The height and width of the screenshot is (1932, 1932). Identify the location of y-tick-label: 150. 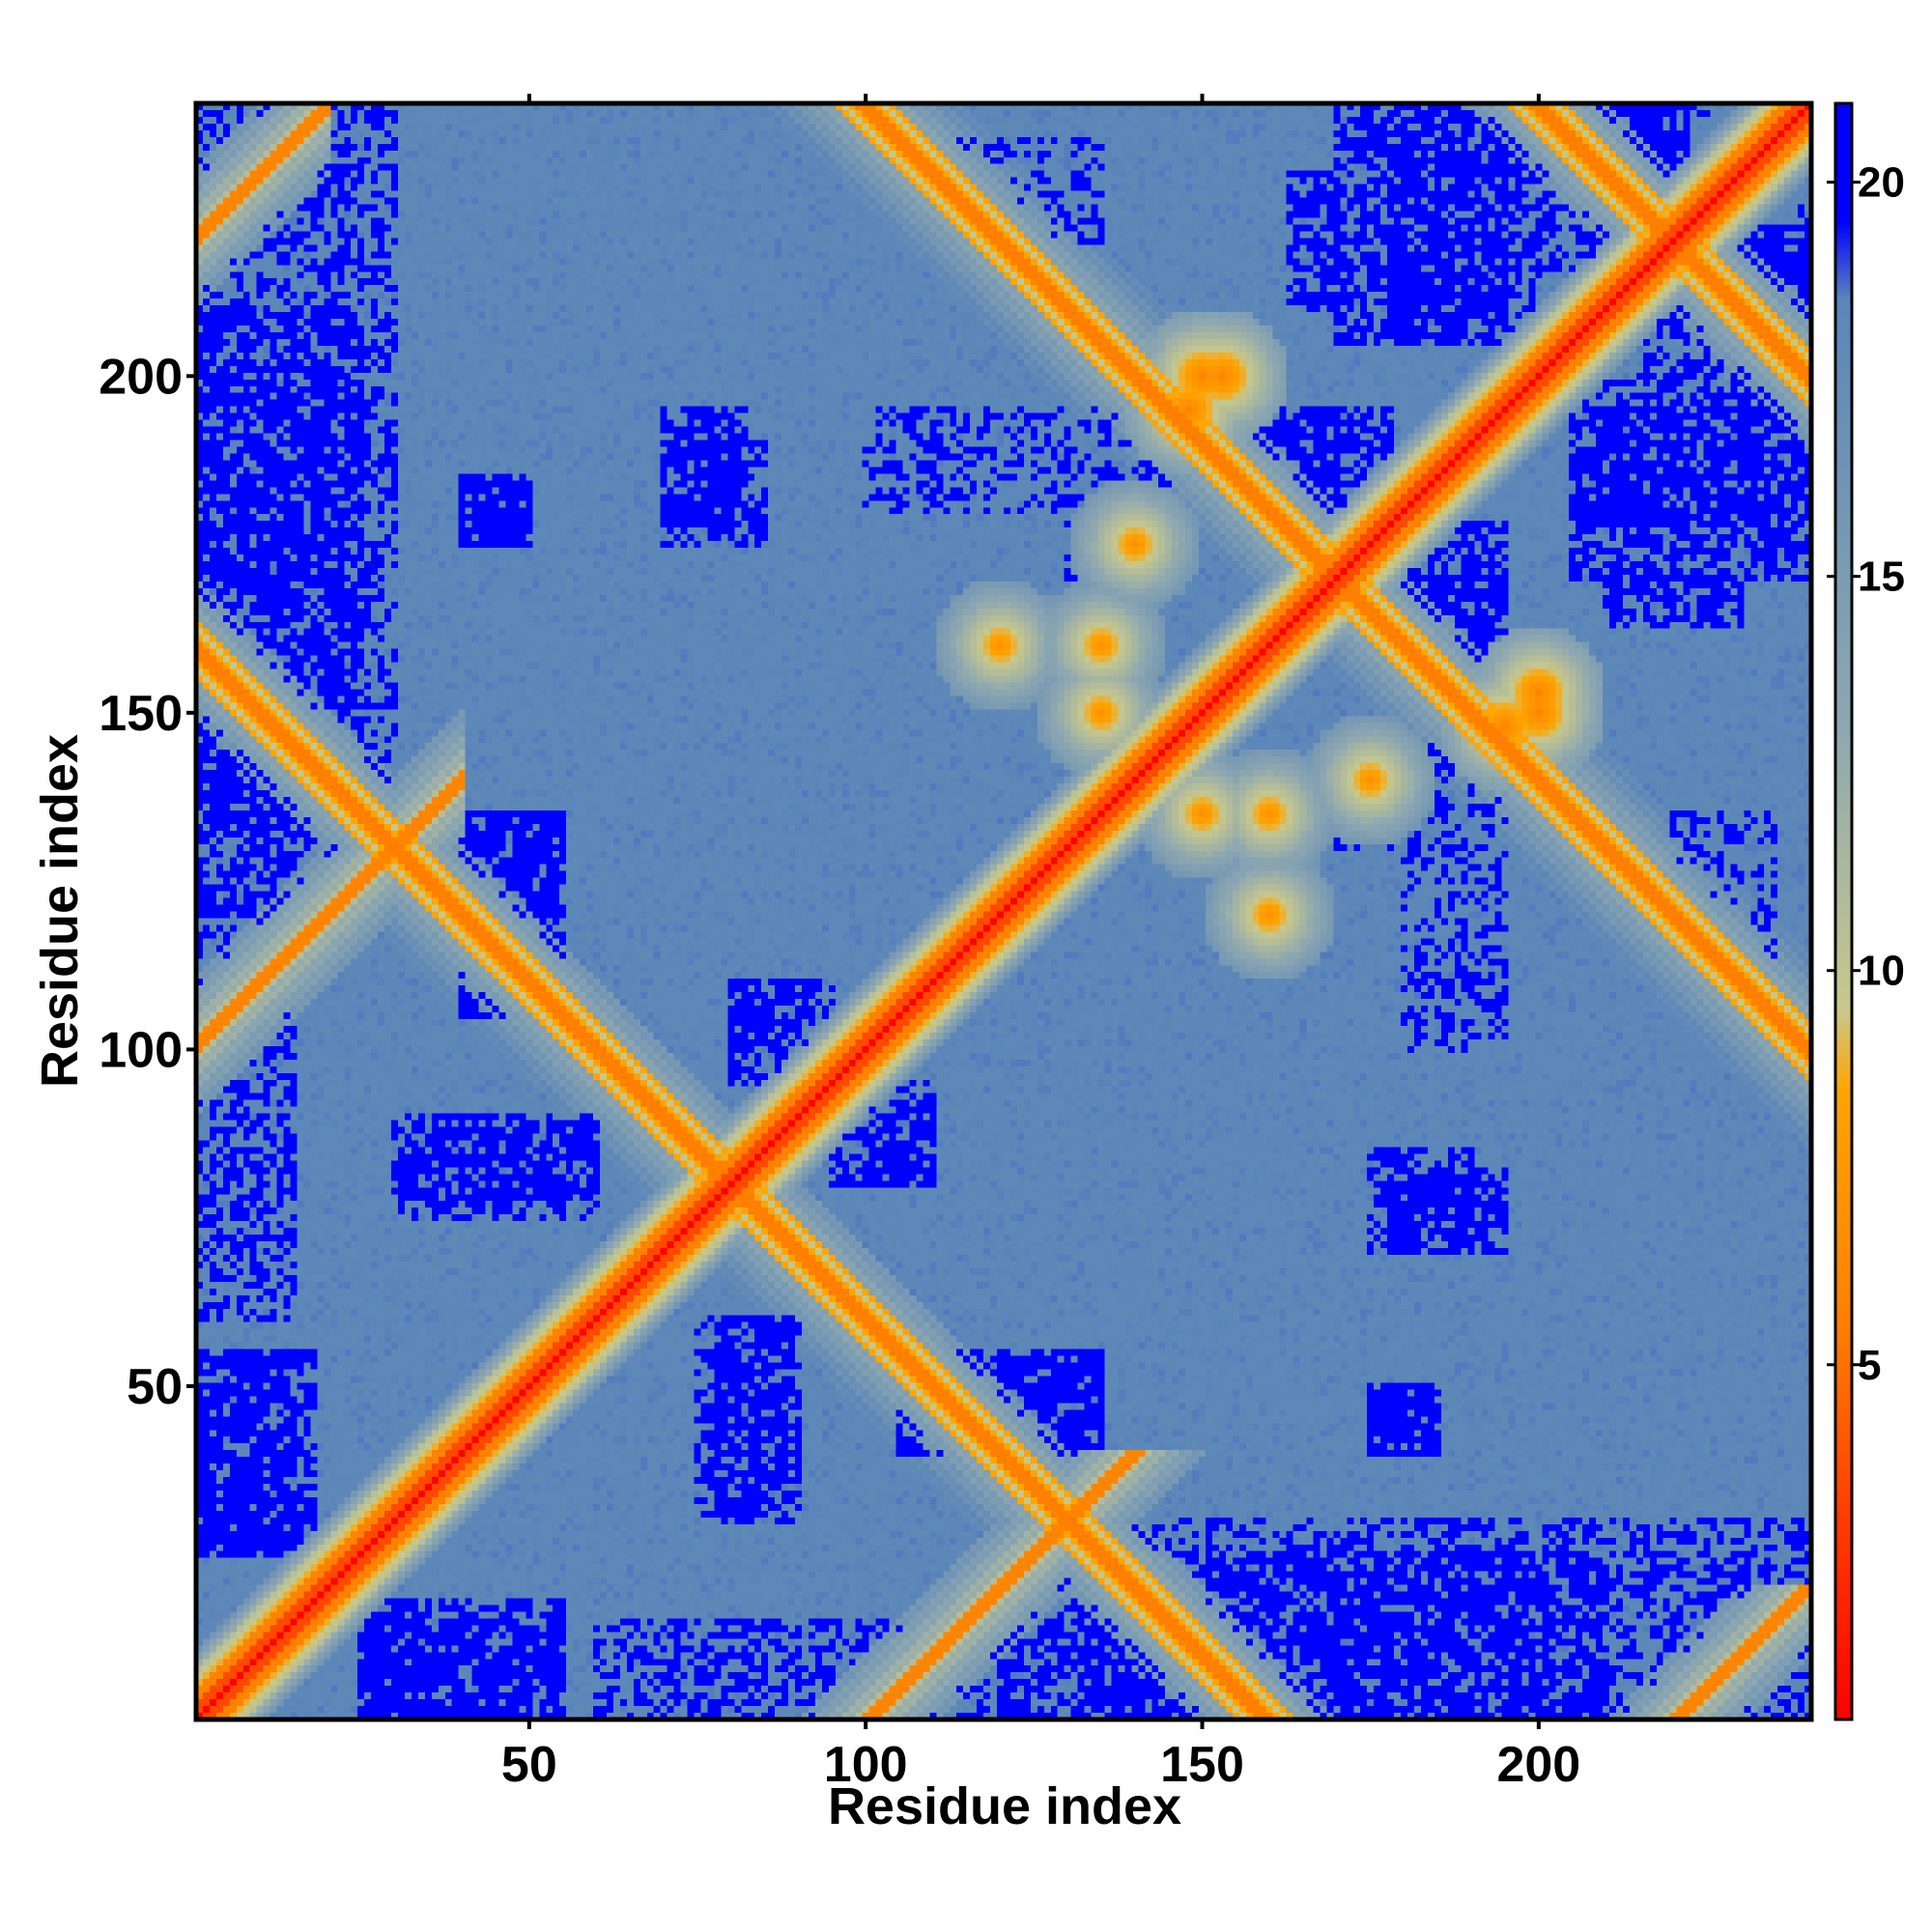
(141, 714).